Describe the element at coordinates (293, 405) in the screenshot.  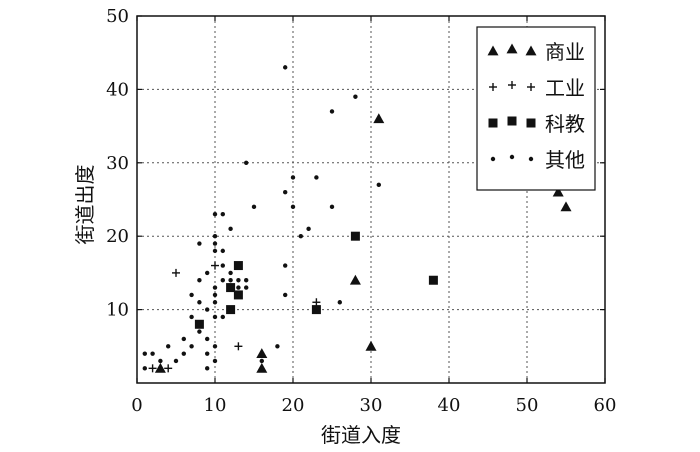
I see `x-tick-label: 20` at that location.